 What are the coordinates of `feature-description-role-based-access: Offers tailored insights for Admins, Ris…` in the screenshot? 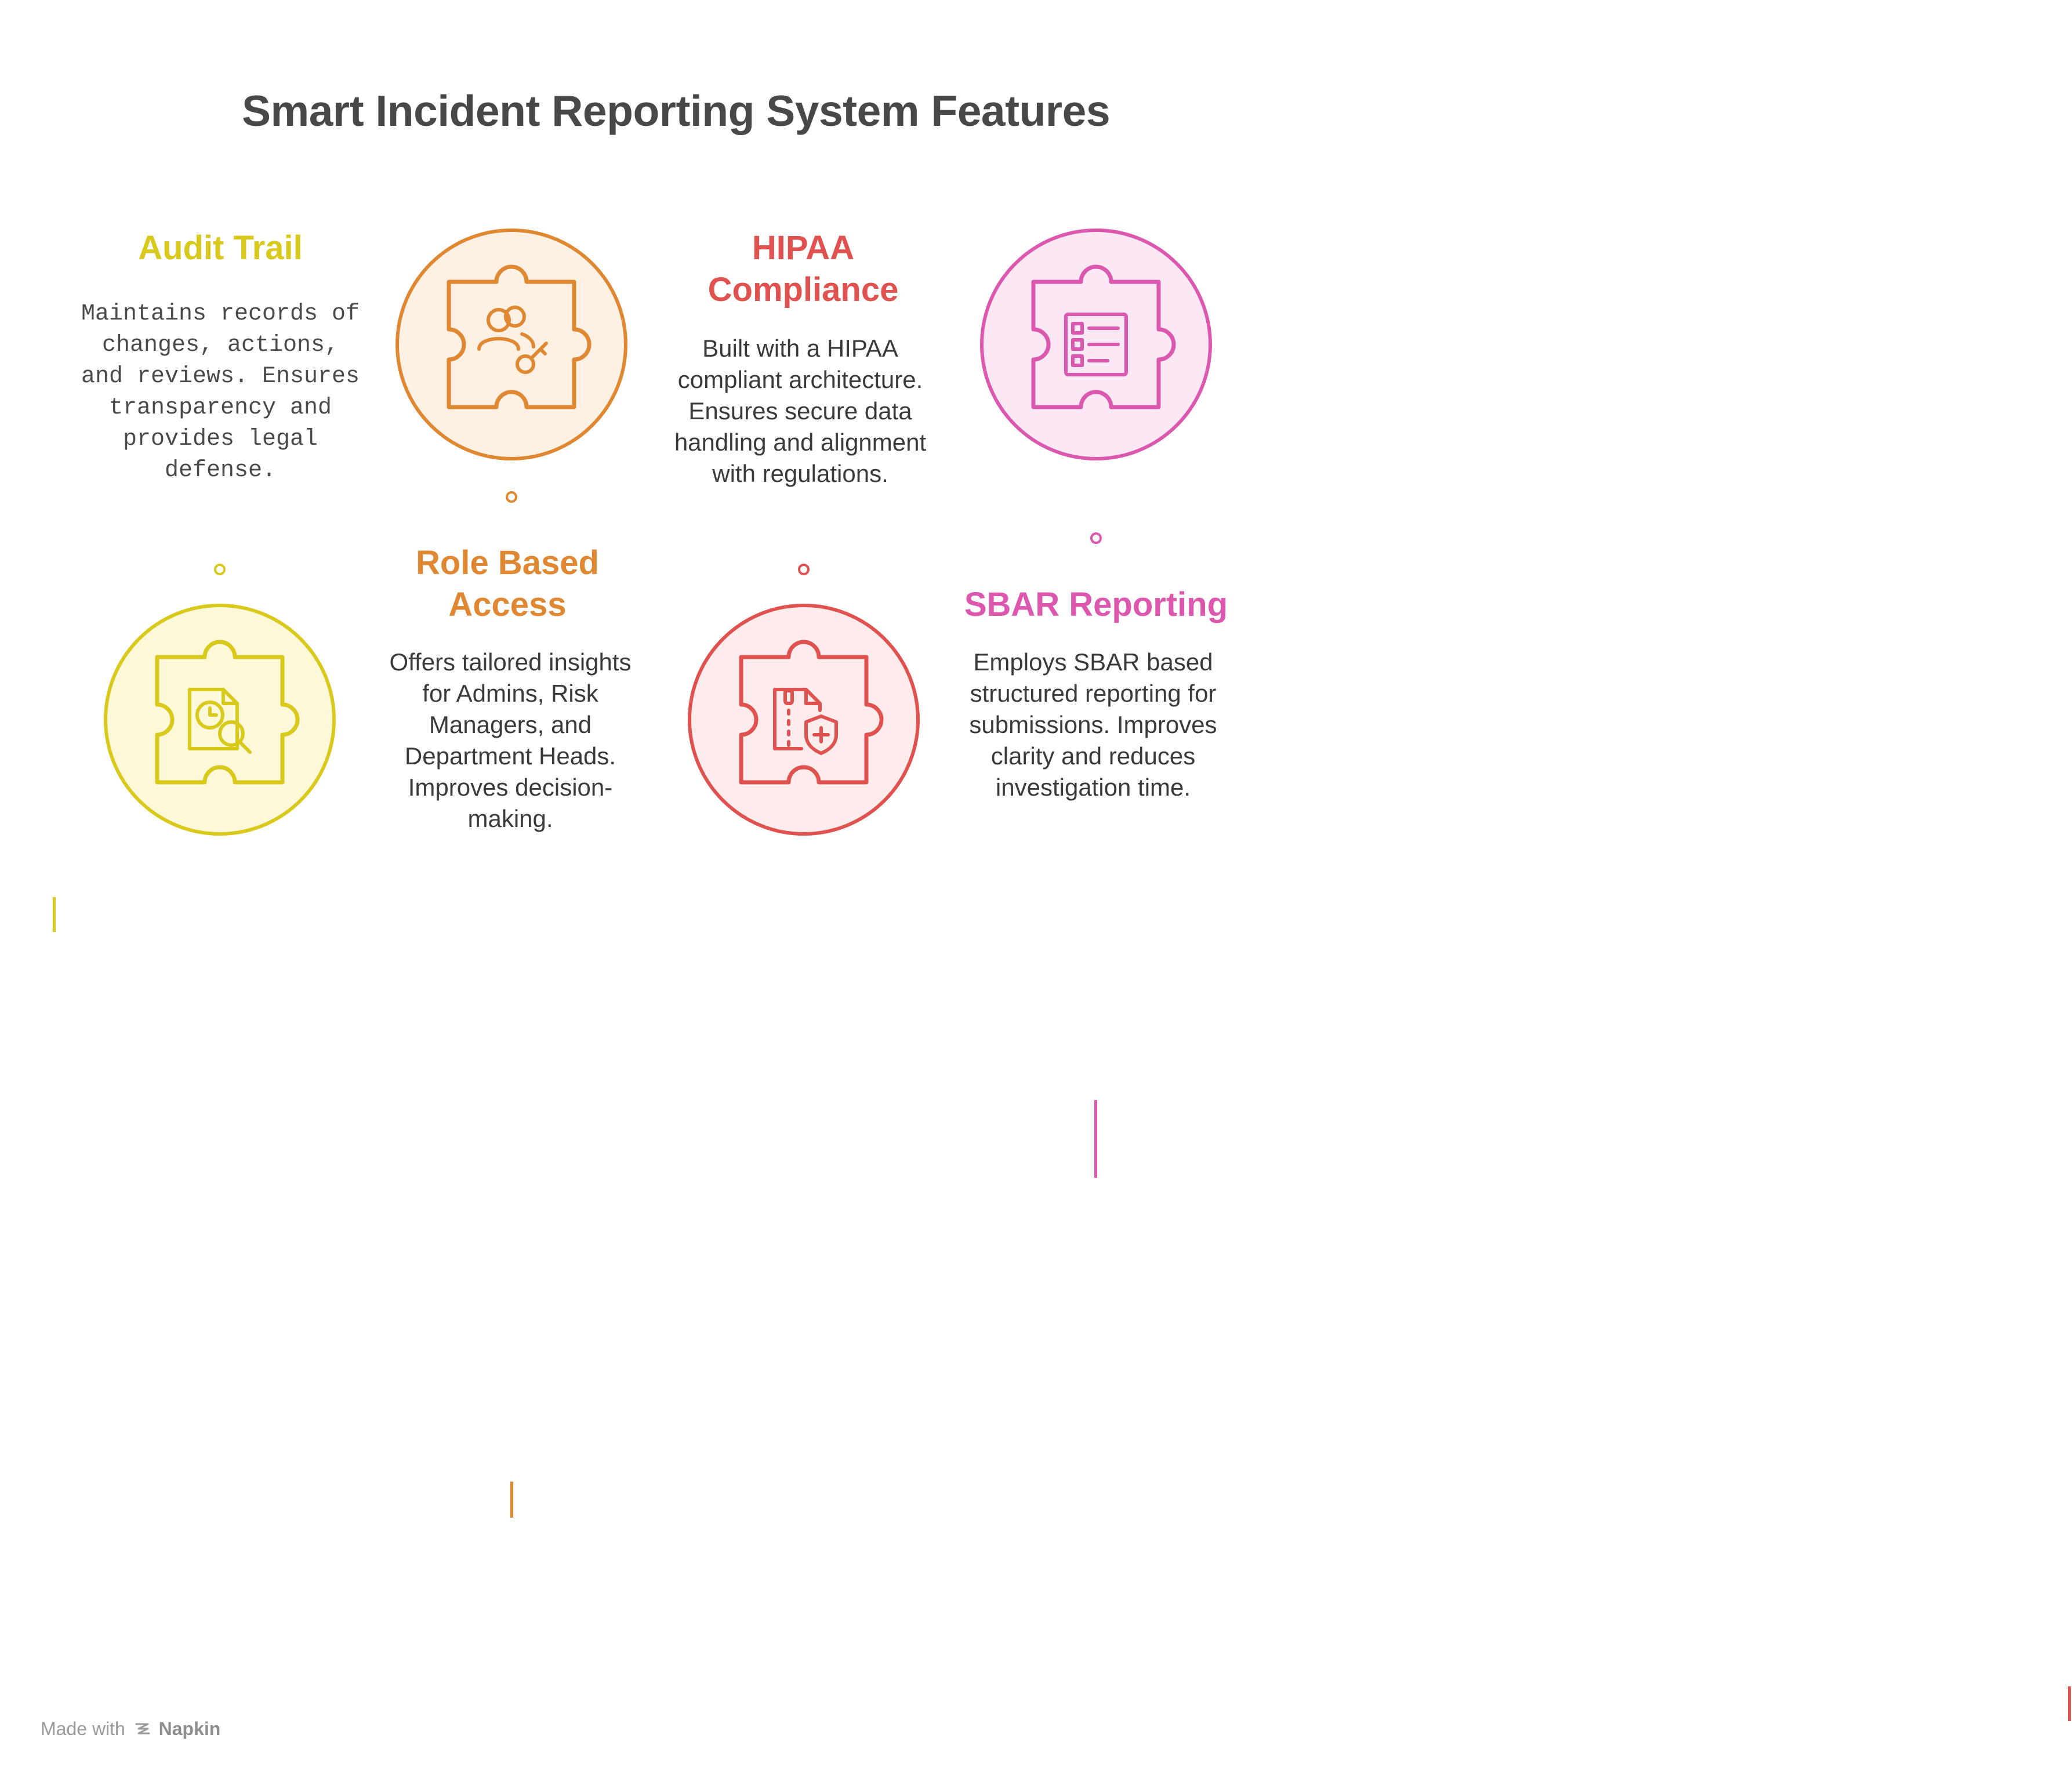 It's located at (510, 740).